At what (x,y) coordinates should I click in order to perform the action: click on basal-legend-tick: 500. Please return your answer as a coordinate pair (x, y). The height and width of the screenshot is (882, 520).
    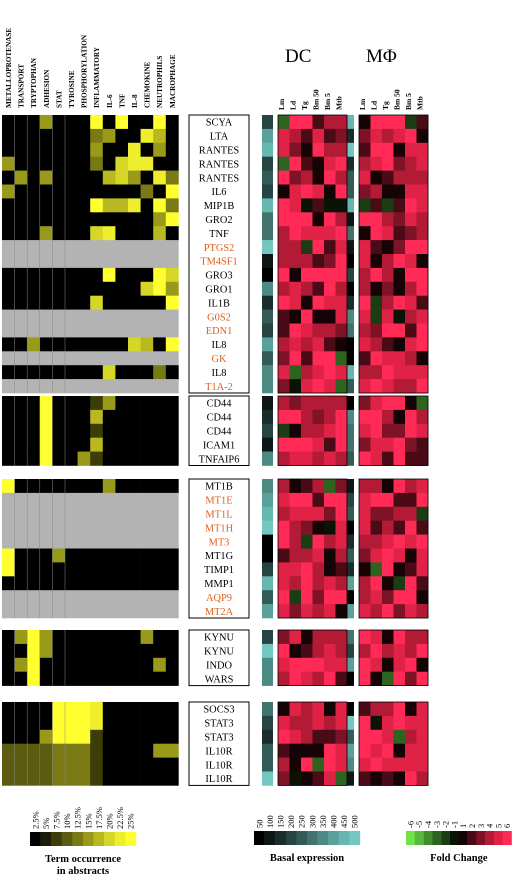
    Looking at the image, I should click on (355, 821).